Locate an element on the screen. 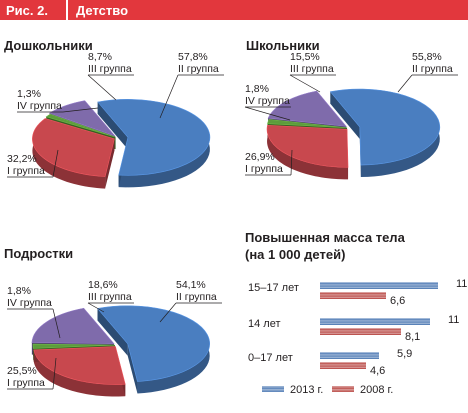 This screenshot has height=413, width=468. figure-number: Рис. 2. is located at coordinates (27, 10).